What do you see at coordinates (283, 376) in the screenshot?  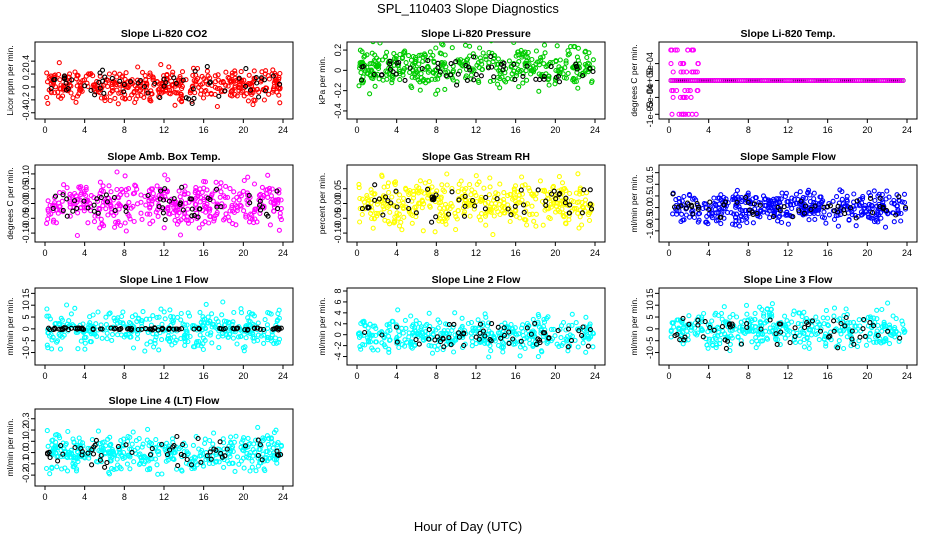 I see `x-tick-label: 24` at bounding box center [283, 376].